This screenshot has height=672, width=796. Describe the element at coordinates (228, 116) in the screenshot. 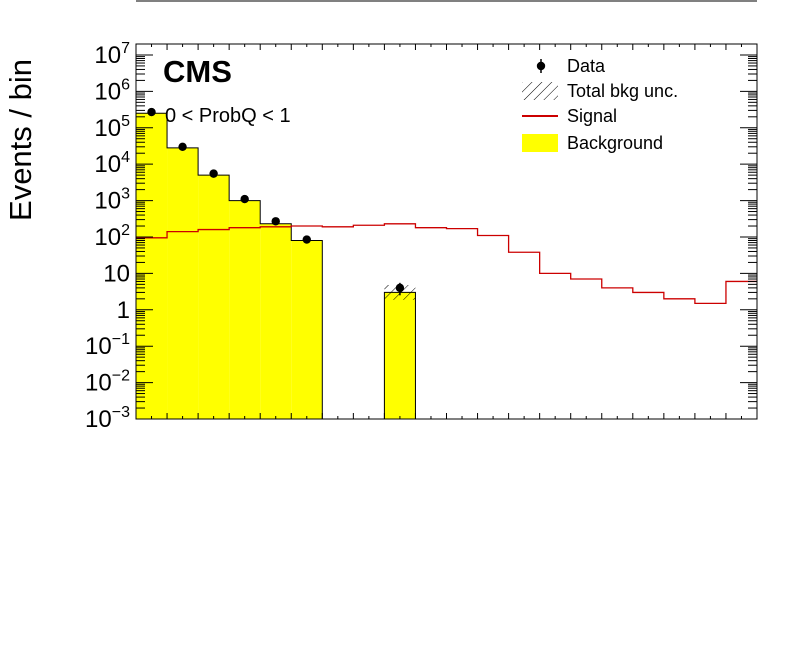

I see `selection-annotation: 0 < ProbQ < 1` at that location.